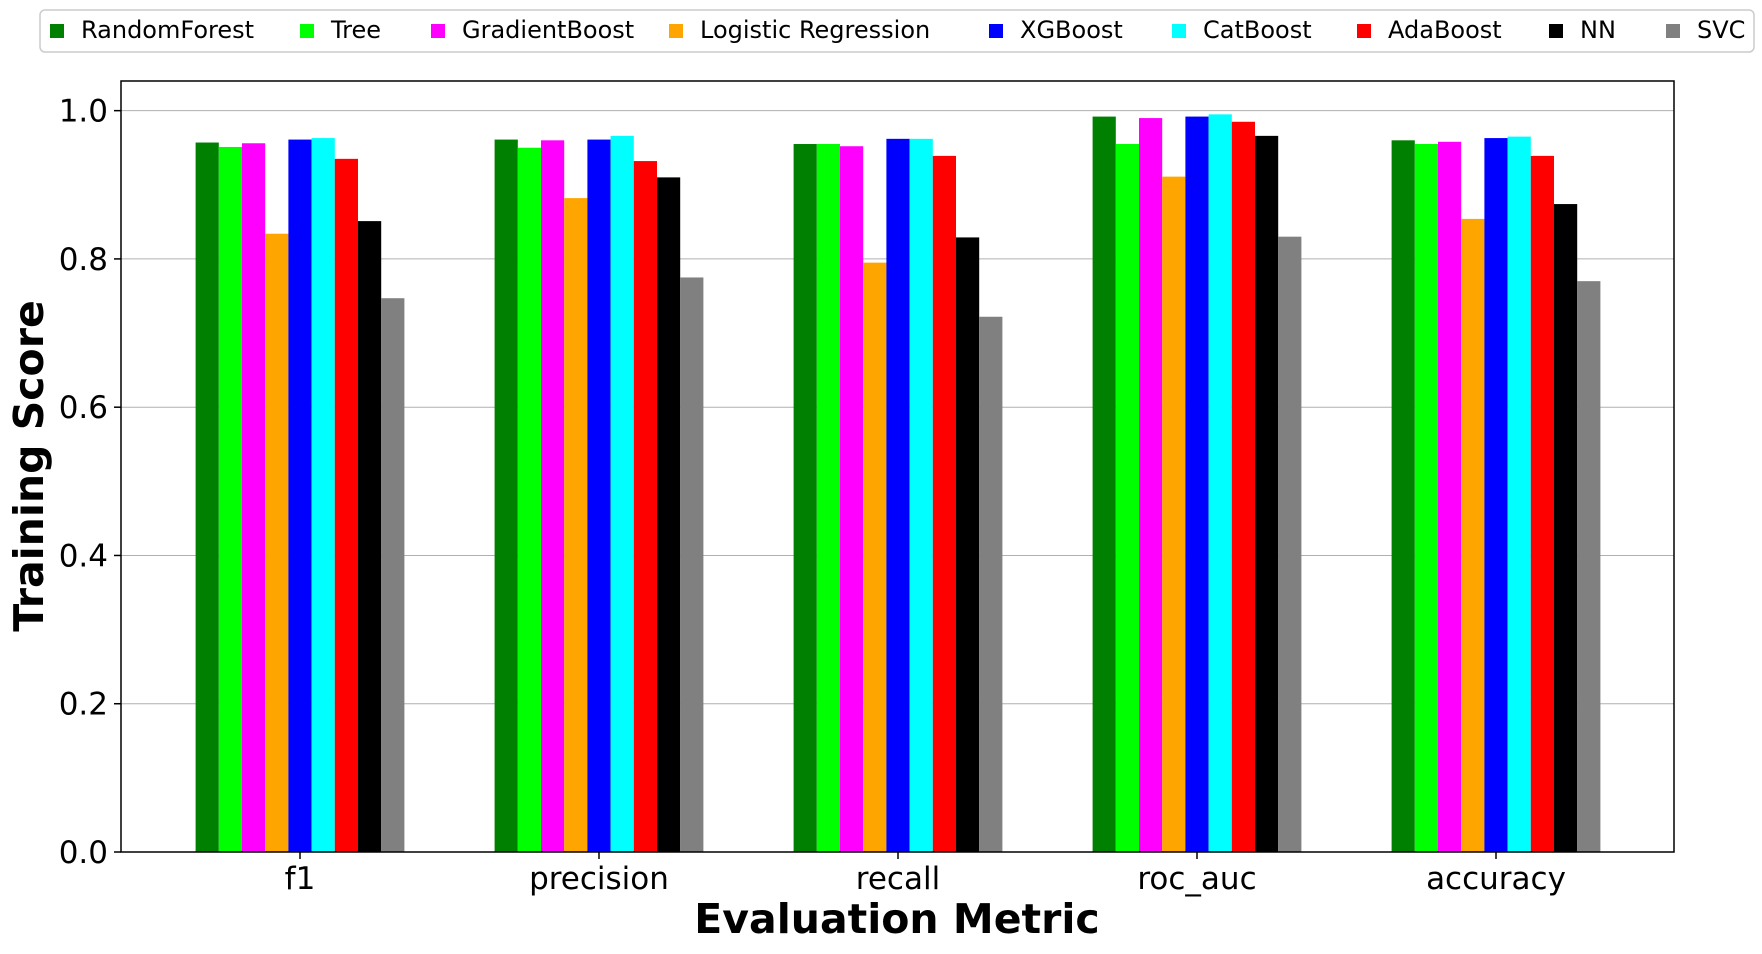 The image size is (1762, 954). I want to click on bar-catboost-f1, so click(323, 495).